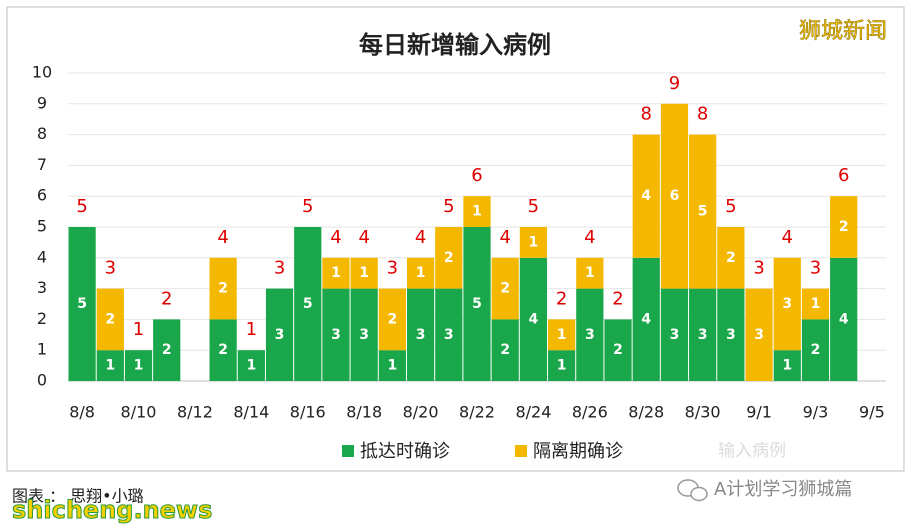  What do you see at coordinates (843, 31) in the screenshot?
I see `brand-watermark: 狮城新闻` at bounding box center [843, 31].